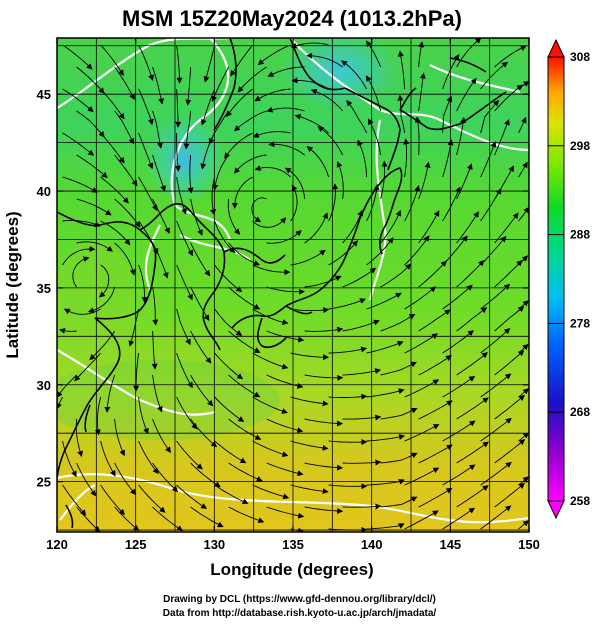 Image resolution: width=599 pixels, height=625 pixels. What do you see at coordinates (556, 279) in the screenshot?
I see `colorbar-gradient` at bounding box center [556, 279].